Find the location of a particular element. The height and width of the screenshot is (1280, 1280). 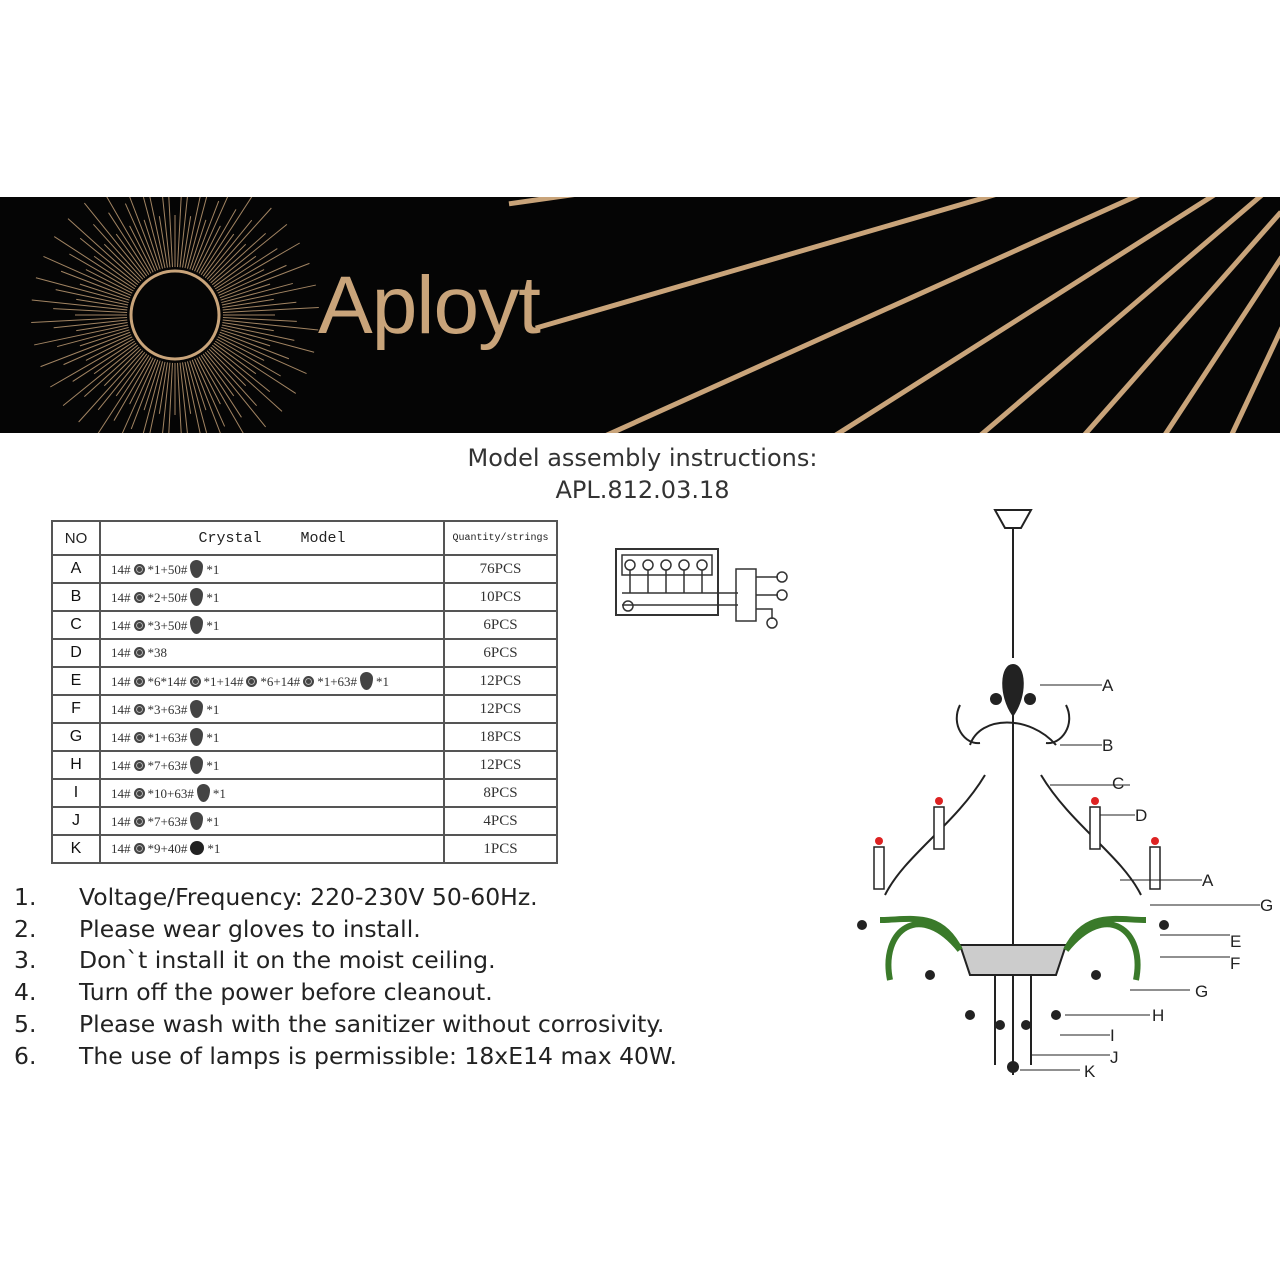

model-text: *3+50# is located at coordinates (167, 625).